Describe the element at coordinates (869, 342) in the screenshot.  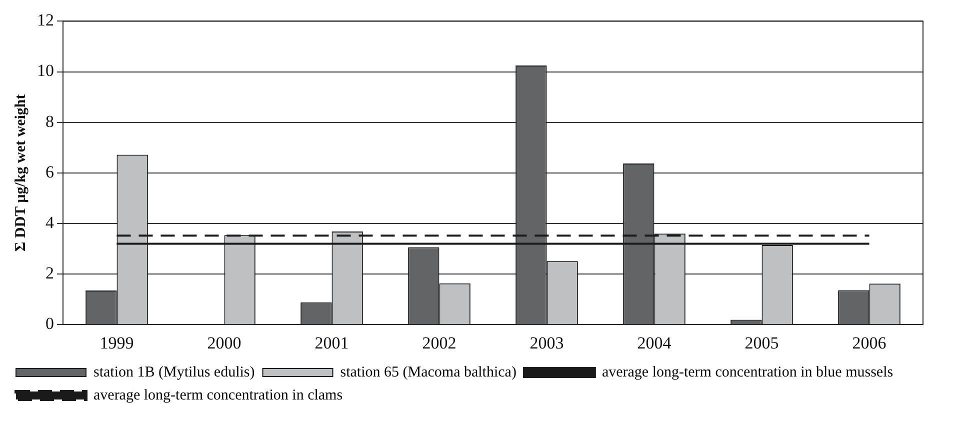
I see `x-tick-label: 2006` at that location.